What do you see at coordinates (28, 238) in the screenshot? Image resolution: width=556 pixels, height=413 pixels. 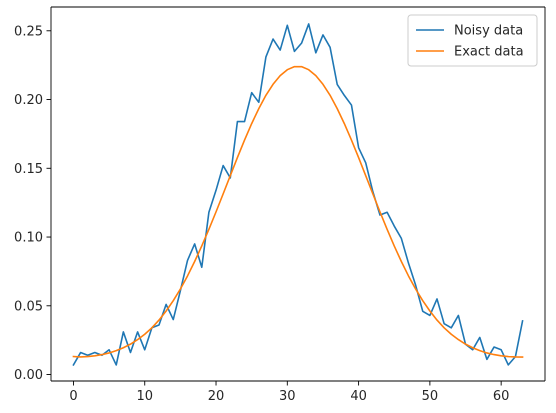 I see `y-tick-label: 0.10` at bounding box center [28, 238].